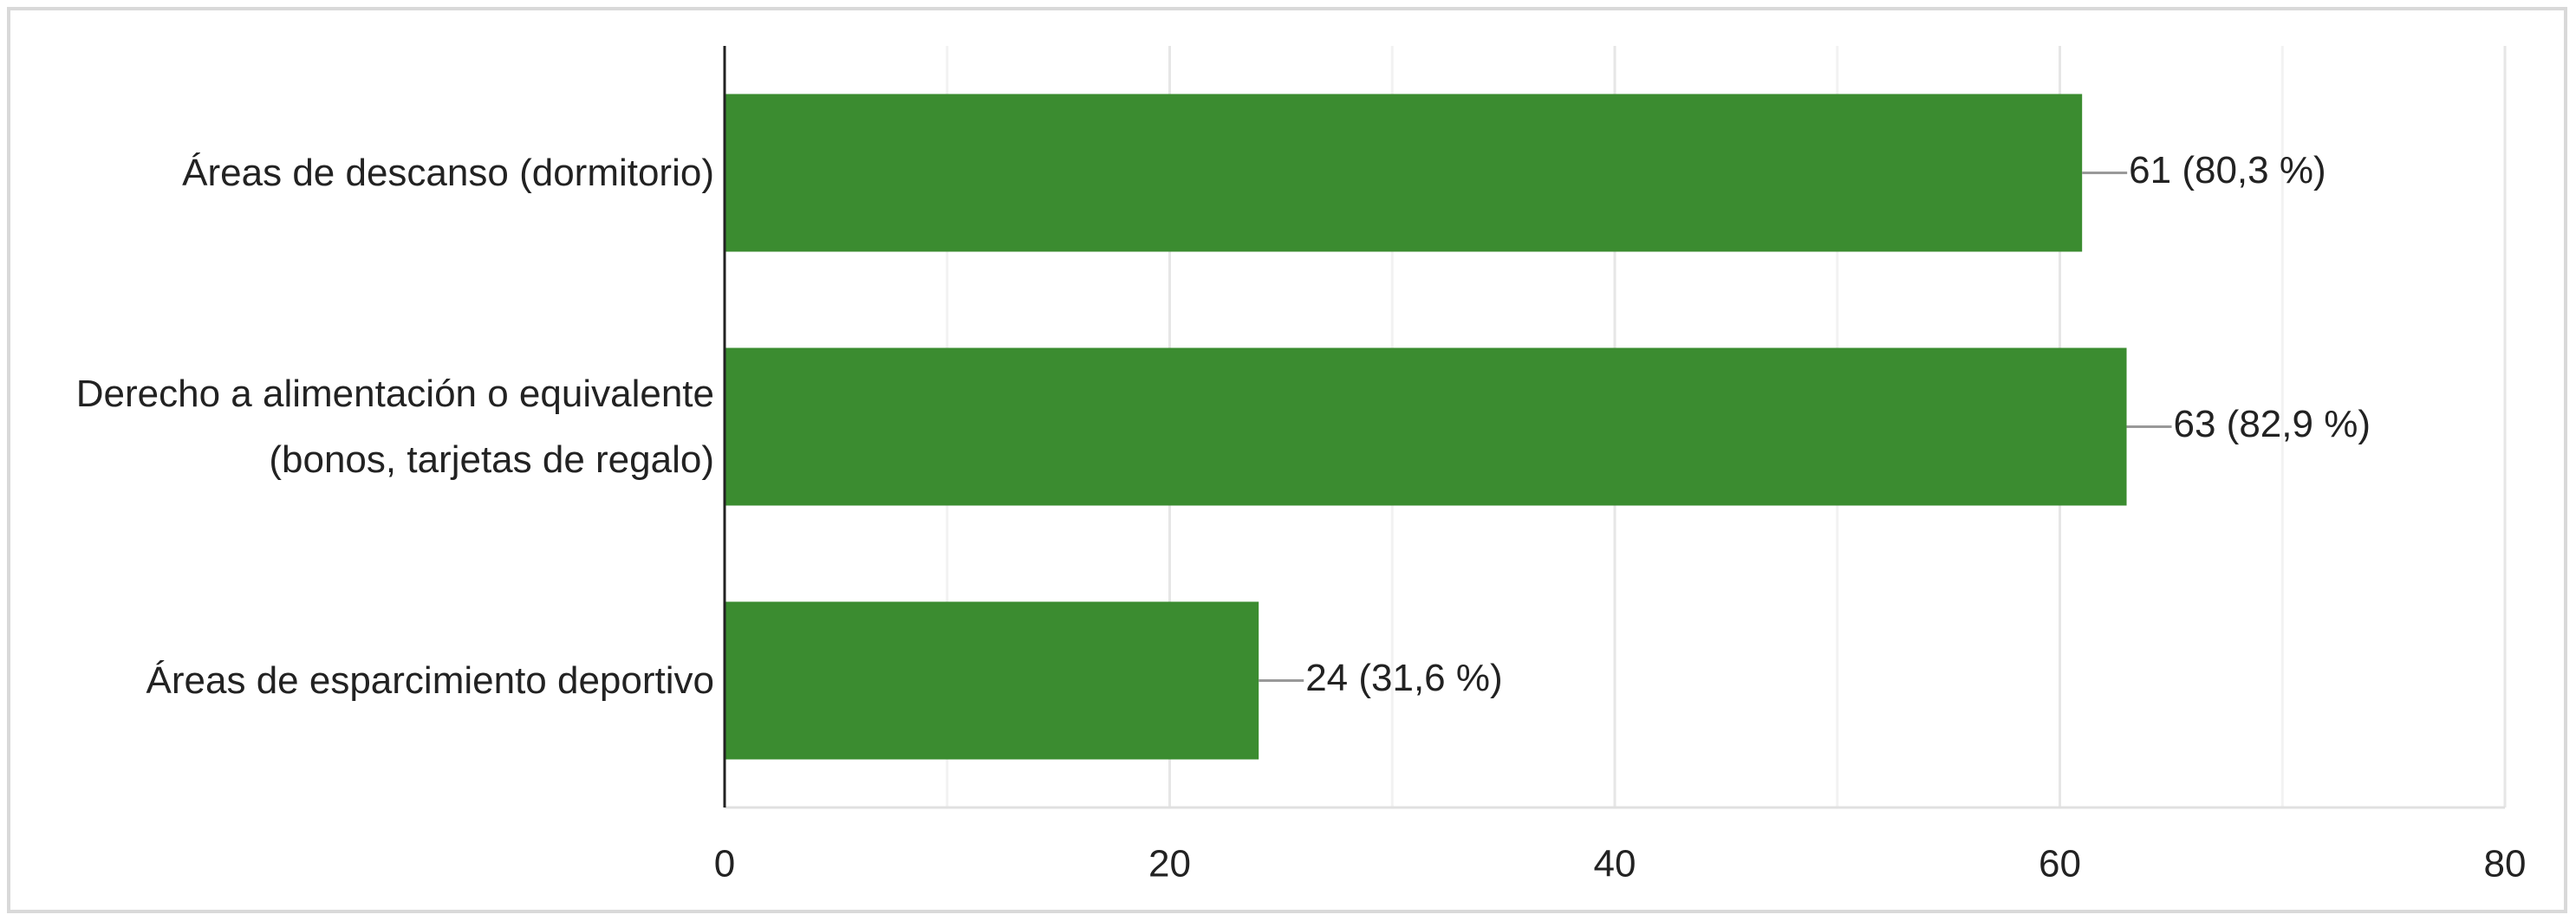 The height and width of the screenshot is (921, 2576). I want to click on x-tick-label: 20, so click(1169, 864).